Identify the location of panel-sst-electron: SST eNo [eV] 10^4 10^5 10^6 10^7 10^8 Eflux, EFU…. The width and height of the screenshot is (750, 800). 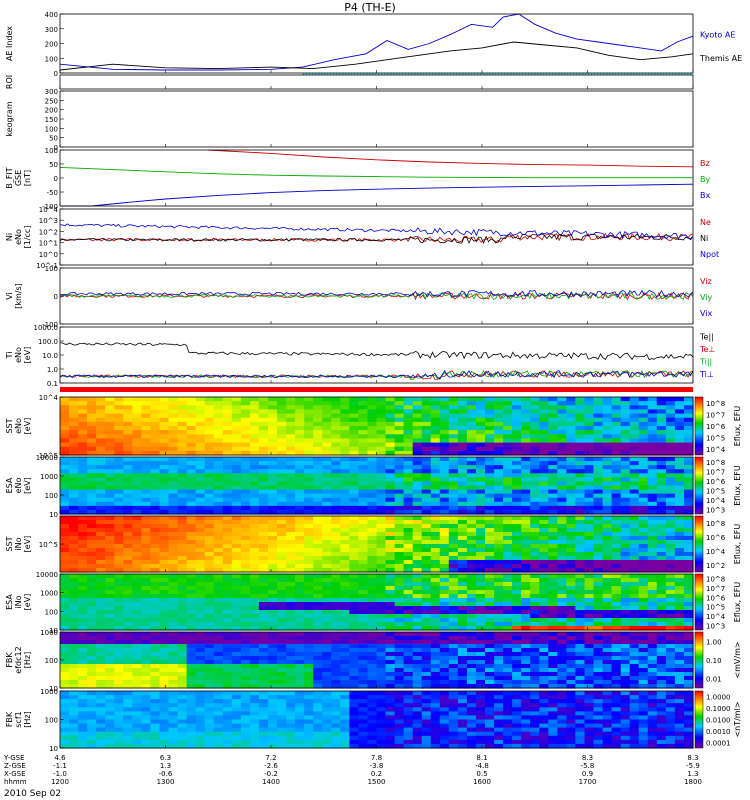
(373, 427).